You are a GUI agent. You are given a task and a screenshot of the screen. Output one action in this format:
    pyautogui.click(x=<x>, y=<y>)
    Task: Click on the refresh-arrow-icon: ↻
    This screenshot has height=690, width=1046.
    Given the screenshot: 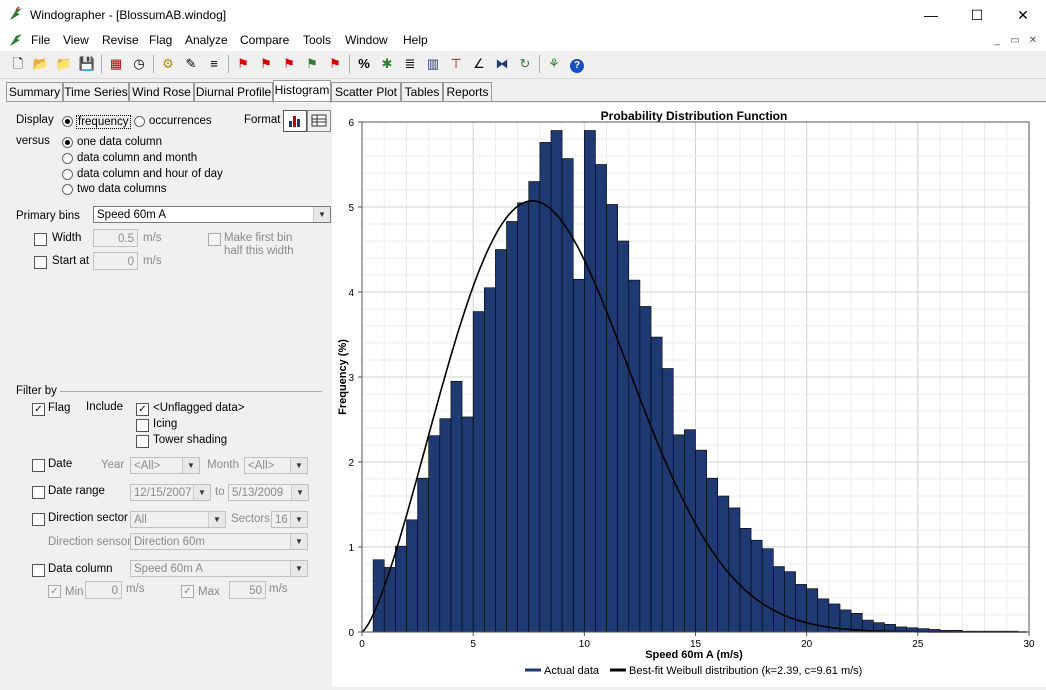 What is the action you would take?
    pyautogui.click(x=525, y=63)
    